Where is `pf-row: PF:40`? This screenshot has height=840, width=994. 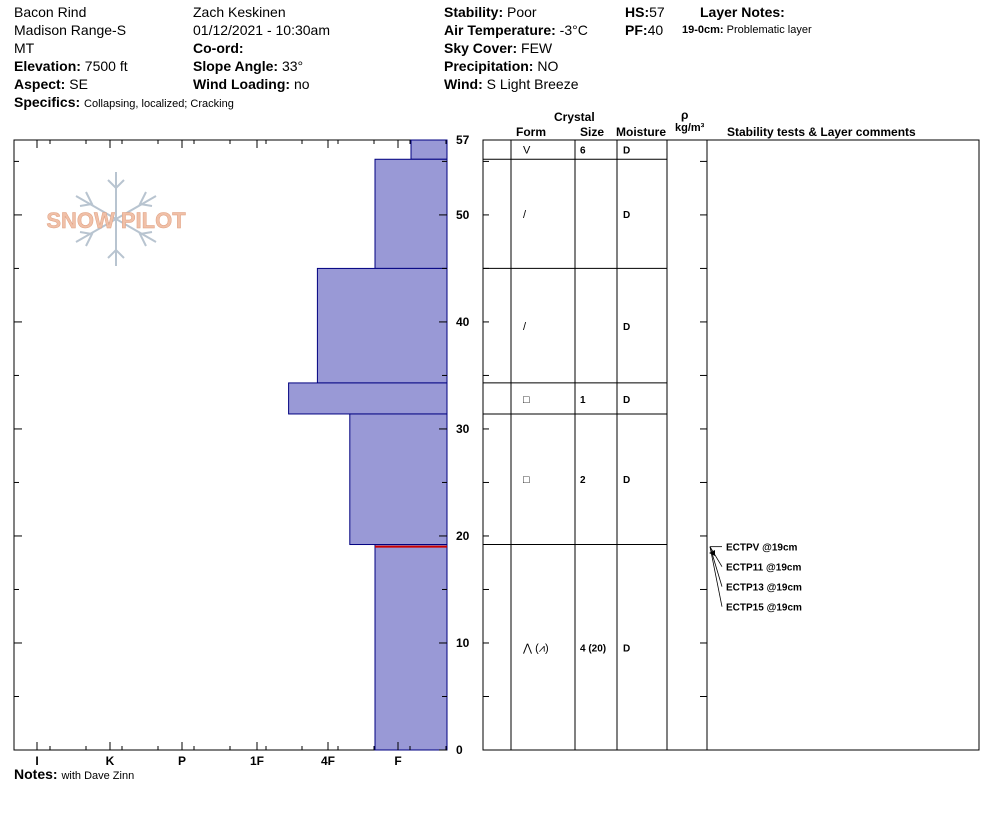
pf-row: PF:40 is located at coordinates (644, 30).